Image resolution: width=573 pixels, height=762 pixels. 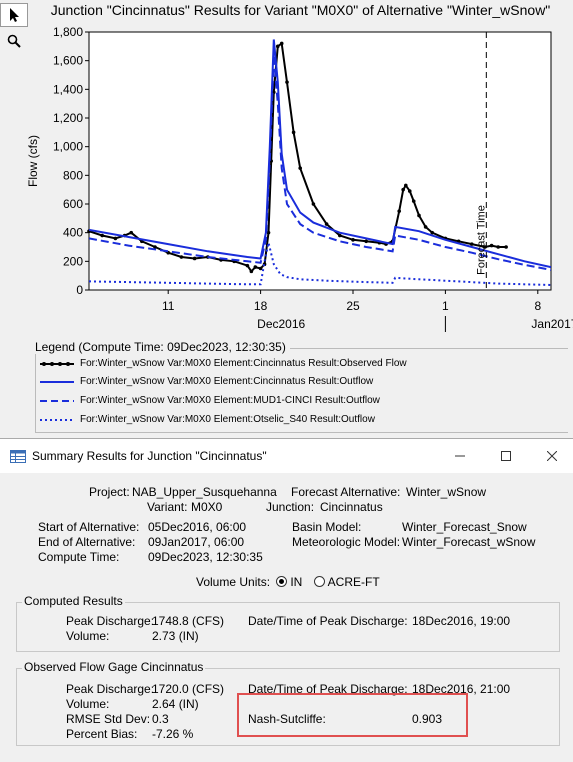 I want to click on observed-flow-group, so click(x=288, y=707).